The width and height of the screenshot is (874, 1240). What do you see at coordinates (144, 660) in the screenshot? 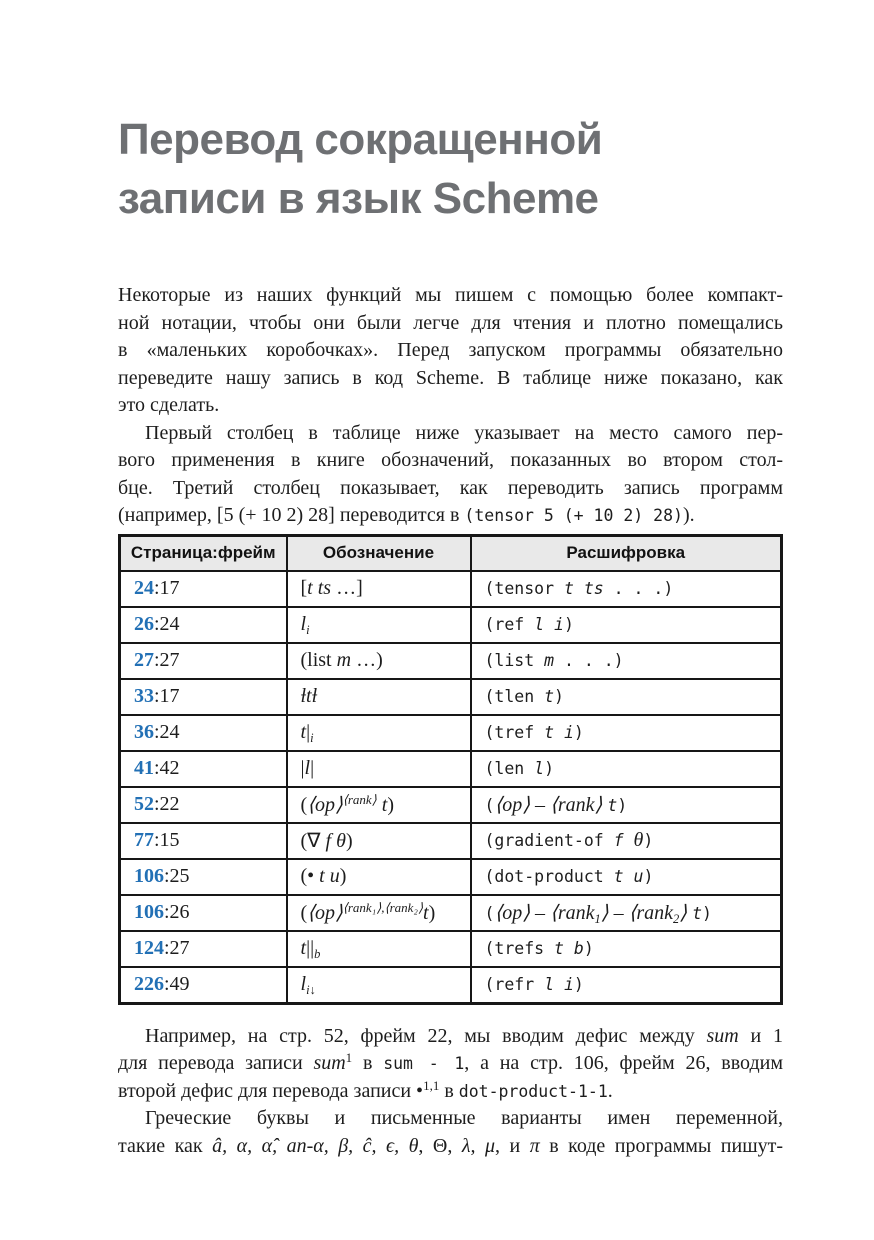
I see `page-number: 27` at bounding box center [144, 660].